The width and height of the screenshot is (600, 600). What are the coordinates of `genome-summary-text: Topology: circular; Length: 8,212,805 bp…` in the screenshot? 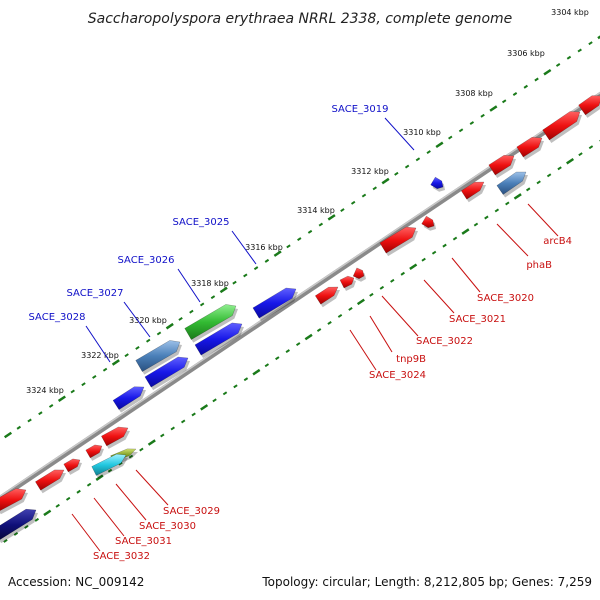 It's located at (426, 582).